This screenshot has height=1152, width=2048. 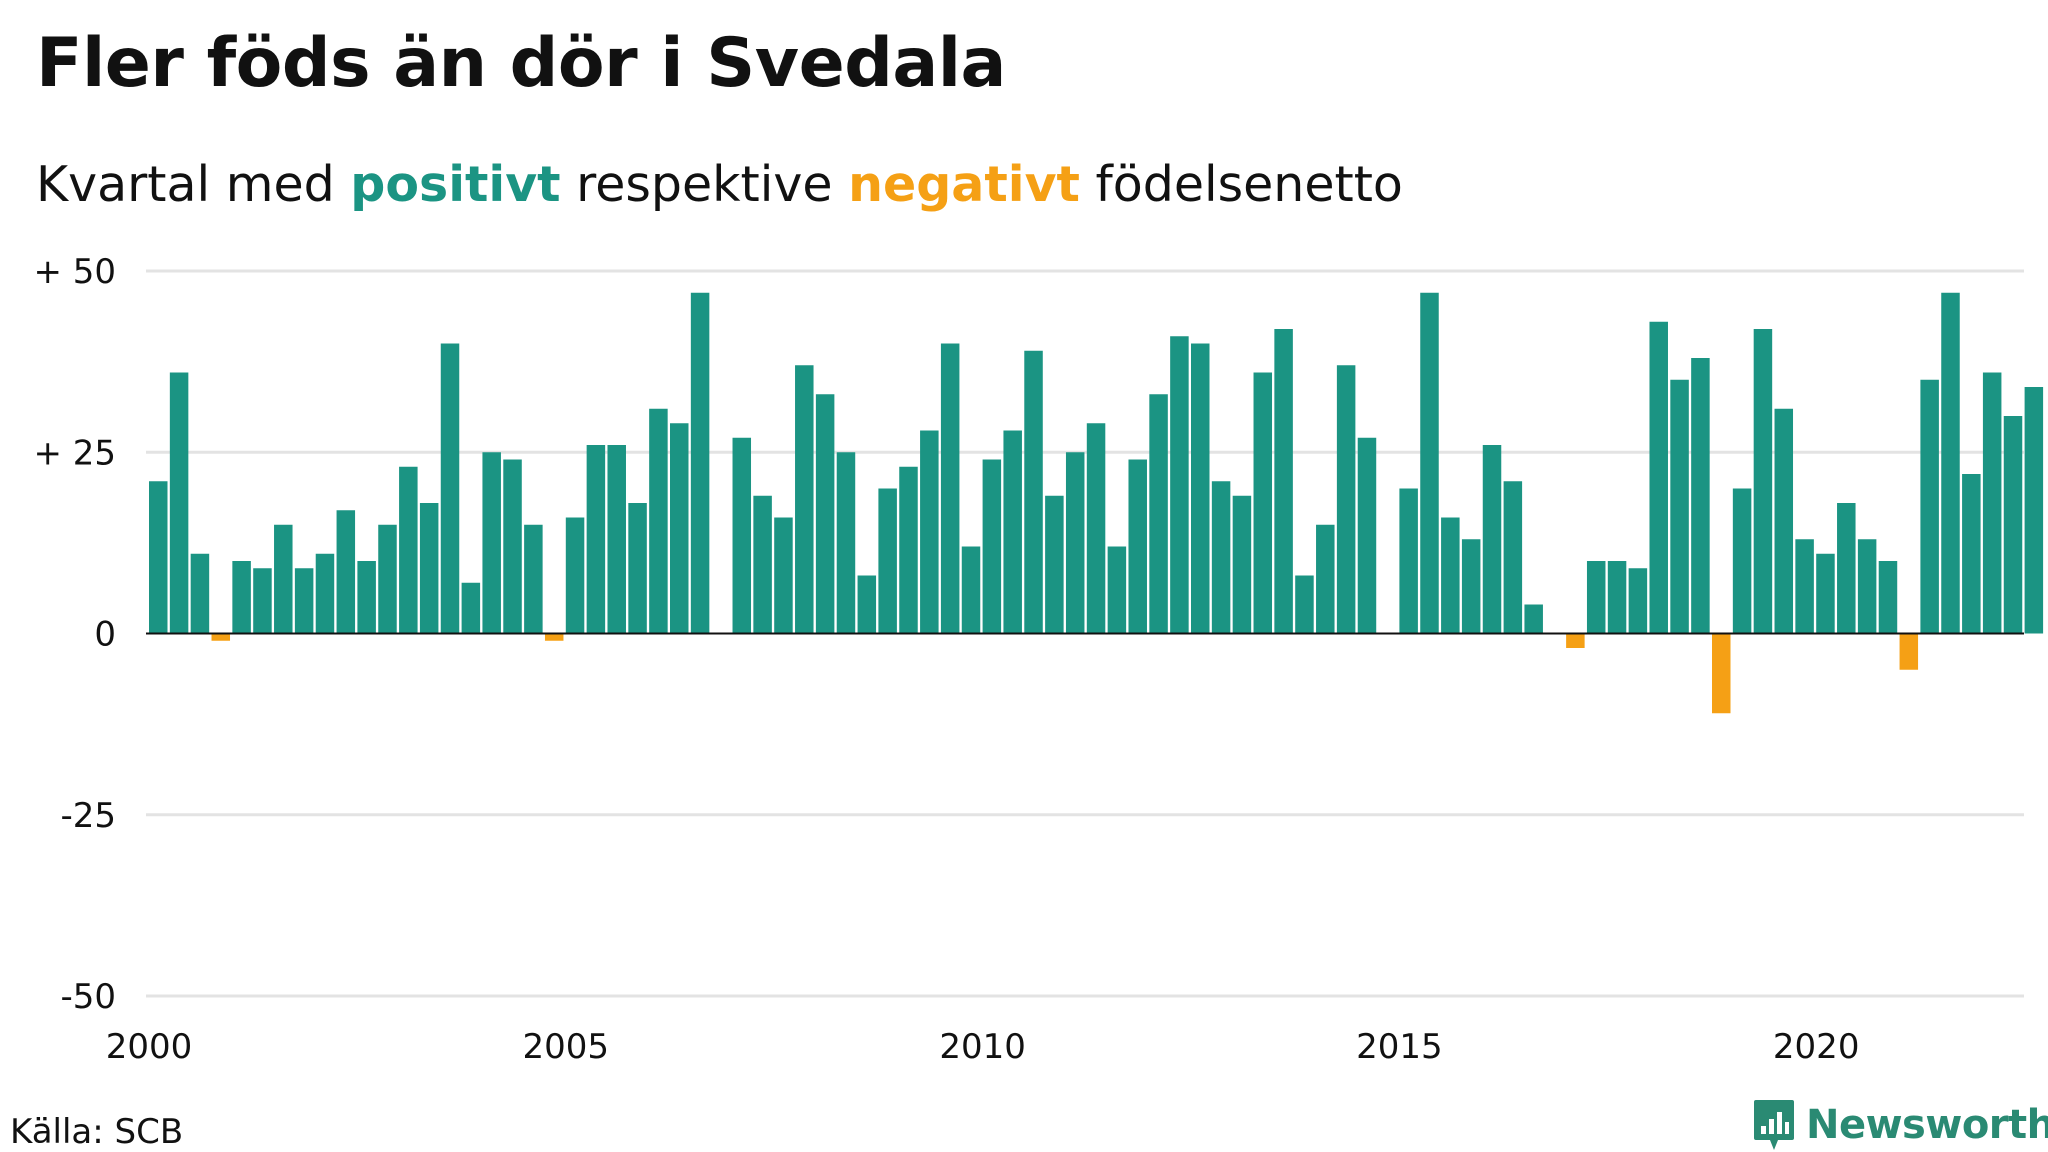 I want to click on y-axis-labels: + 50 + 25 0 -25 -50, so click(x=74, y=634).